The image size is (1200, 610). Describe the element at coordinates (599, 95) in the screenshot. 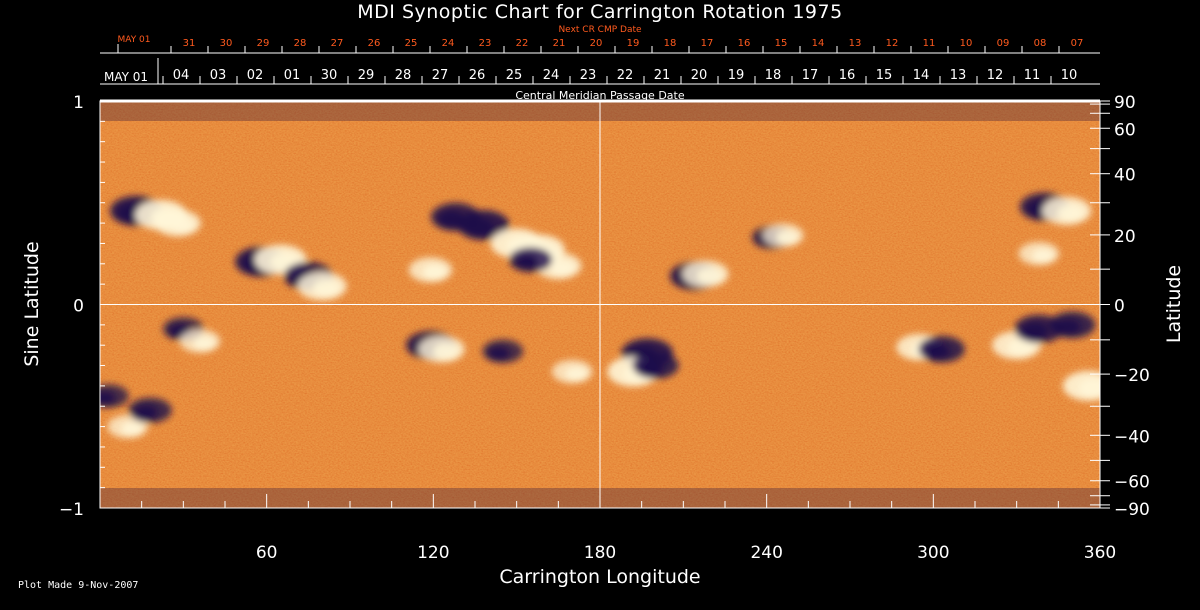

I see `cmp-axis-title: Central Meridian Passage Date` at that location.